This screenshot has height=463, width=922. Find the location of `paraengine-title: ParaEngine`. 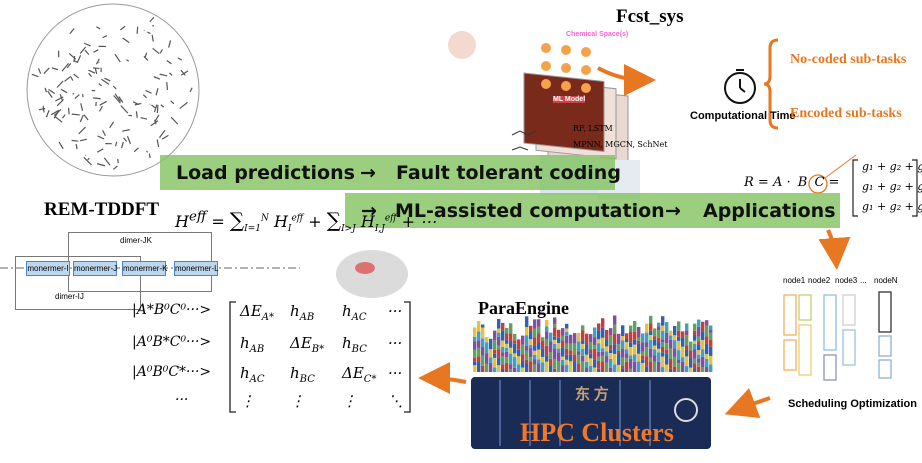

paraengine-title: ParaEngine is located at coordinates (524, 308).